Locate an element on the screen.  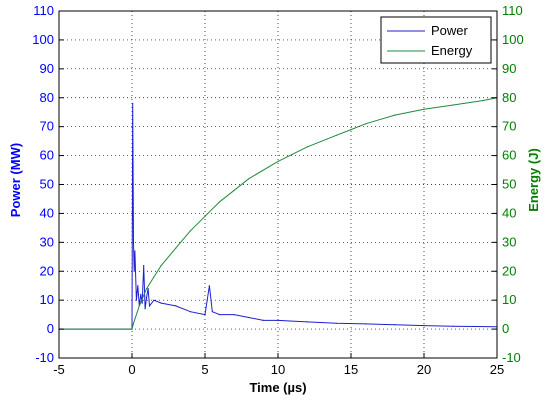
right-tick-label: 60 is located at coordinates (509, 155).